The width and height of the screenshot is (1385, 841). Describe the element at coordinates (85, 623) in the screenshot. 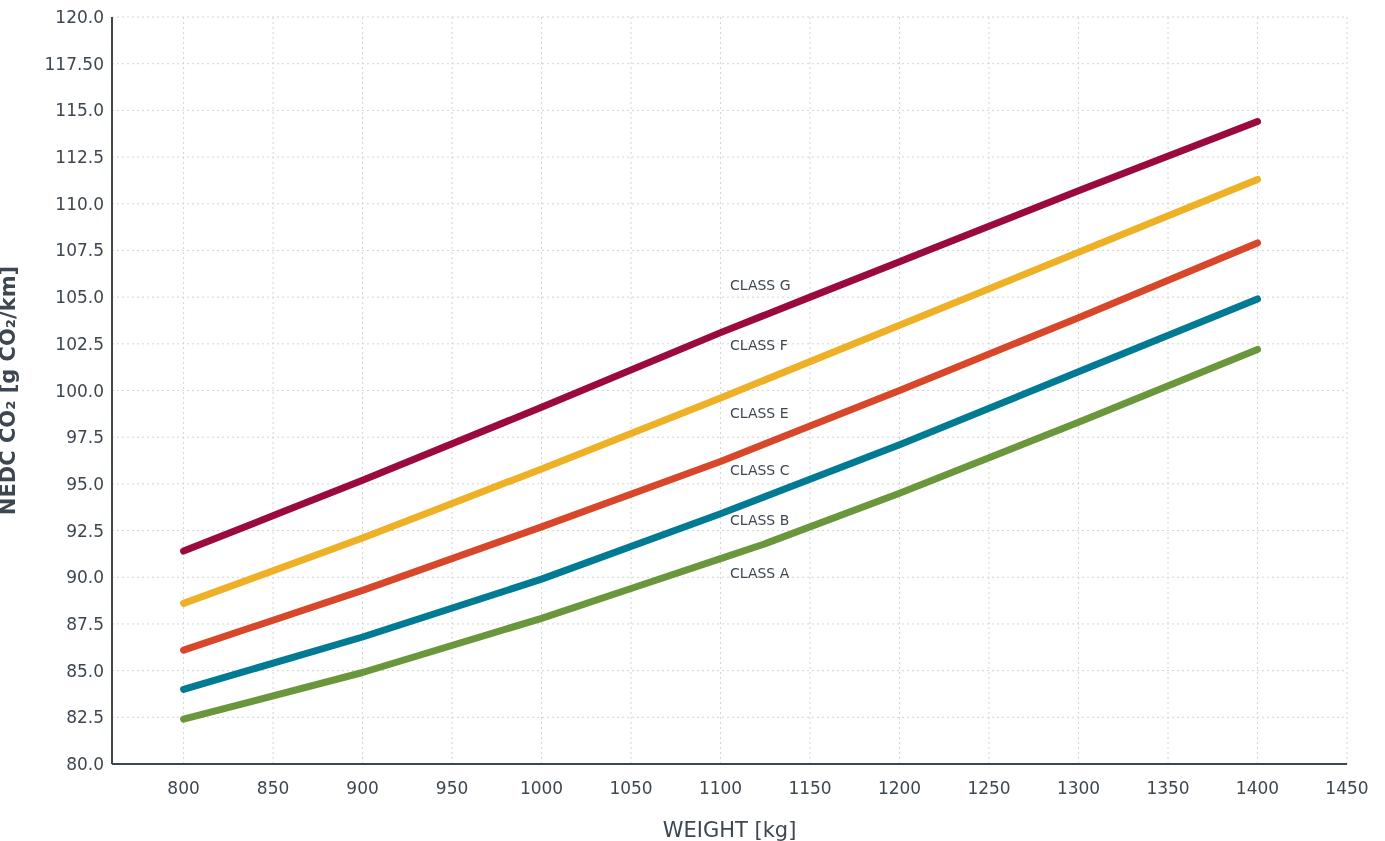

I see `y-tick-label: 87.5` at that location.